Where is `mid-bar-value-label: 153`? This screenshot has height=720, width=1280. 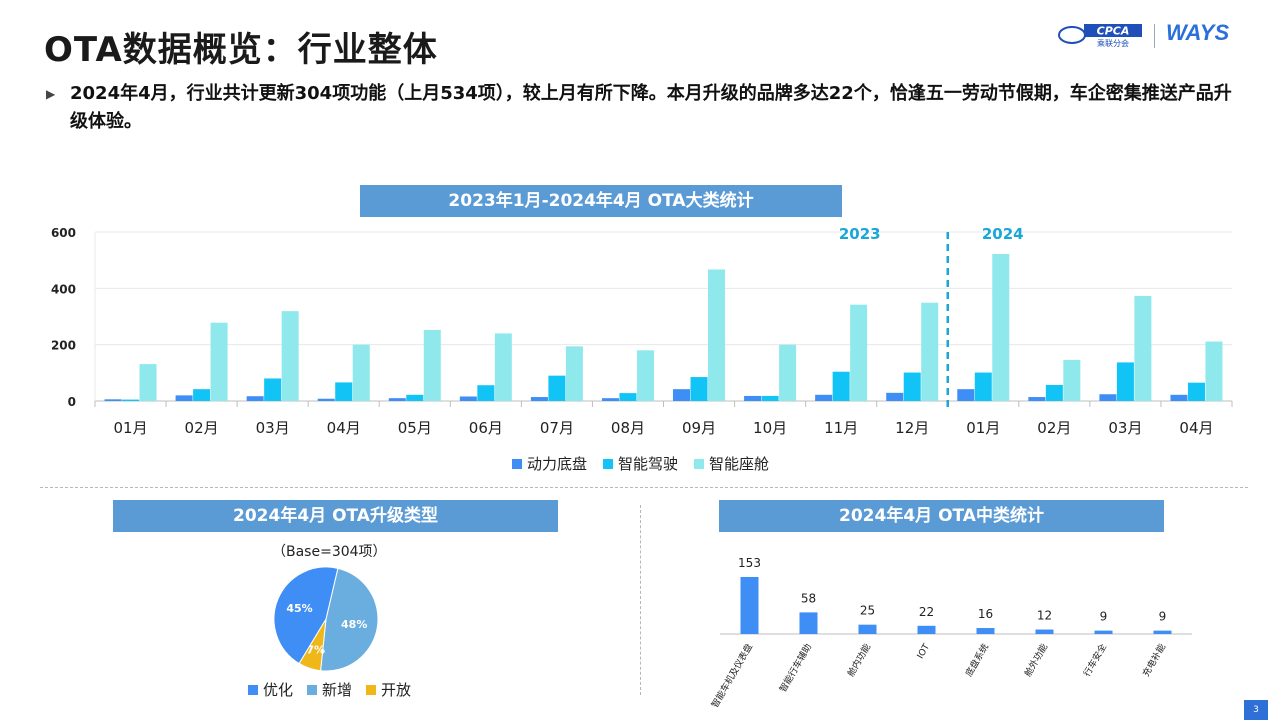
mid-bar-value-label: 153 is located at coordinates (749, 563).